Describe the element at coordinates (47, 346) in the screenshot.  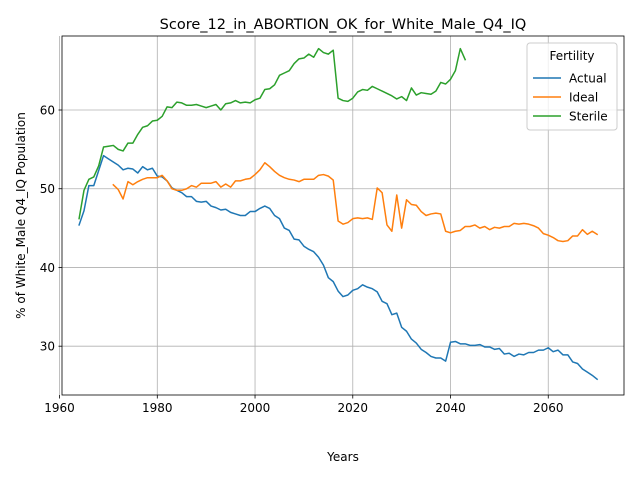
I see `y-tick-label: 30` at that location.